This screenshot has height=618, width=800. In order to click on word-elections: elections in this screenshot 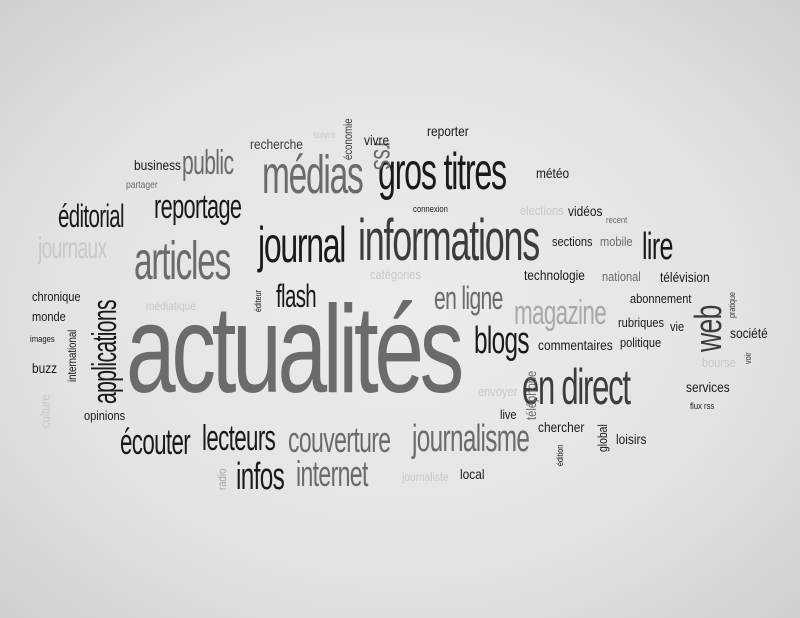, I will do `click(542, 210)`.